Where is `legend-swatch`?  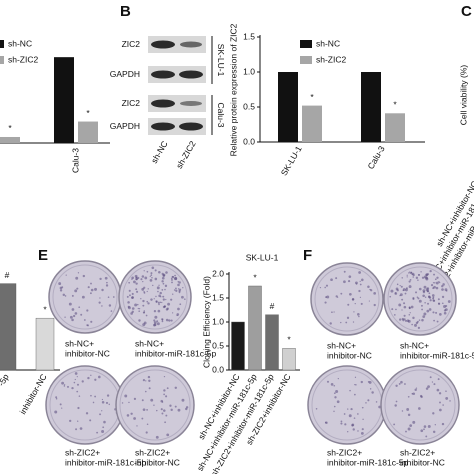
legend-swatch is located at coordinates (2, 60).